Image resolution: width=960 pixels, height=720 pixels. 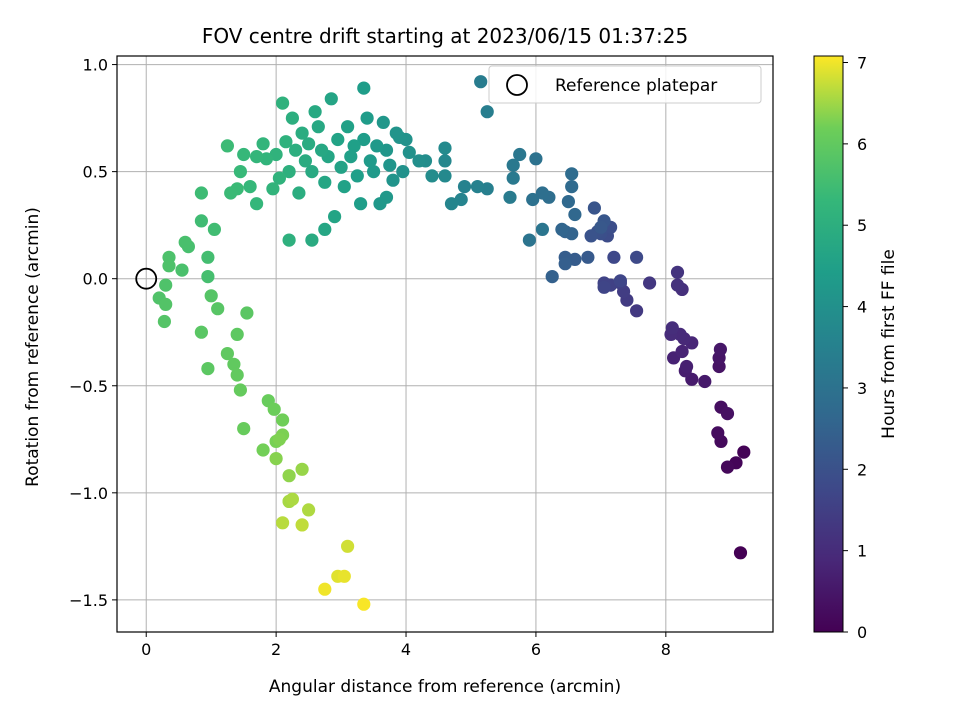 What do you see at coordinates (862, 551) in the screenshot?
I see `colorbar-tick-label: 1` at bounding box center [862, 551].